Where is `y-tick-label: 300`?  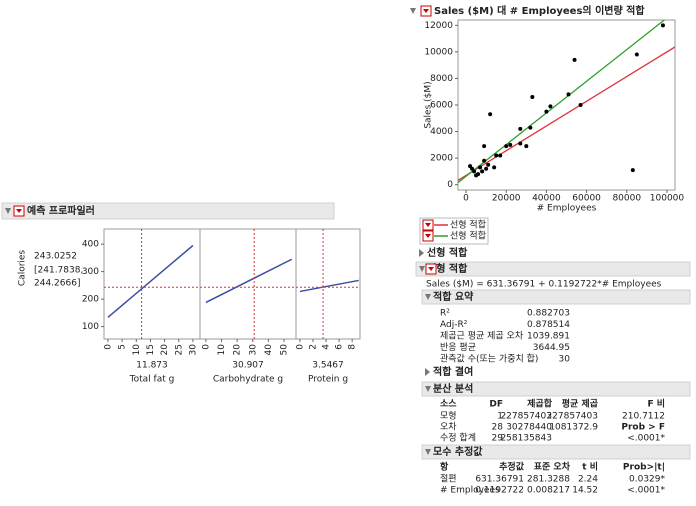 y-tick-label: 300 is located at coordinates (90, 272).